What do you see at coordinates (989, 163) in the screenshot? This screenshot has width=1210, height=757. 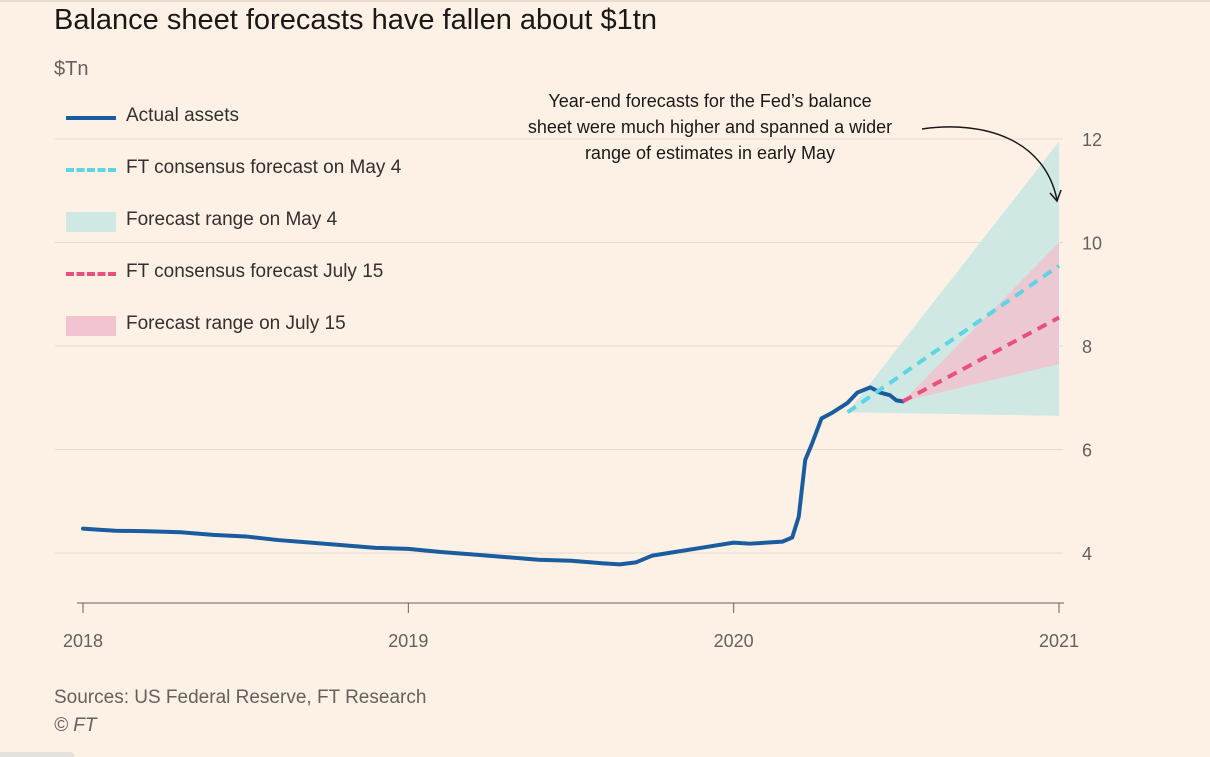 I see `annotation-arrow` at bounding box center [989, 163].